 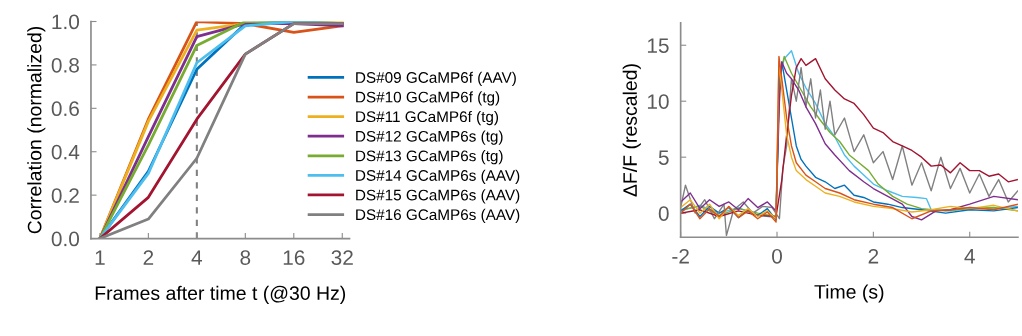 I want to click on y-tick-label: 15, so click(x=658, y=45).